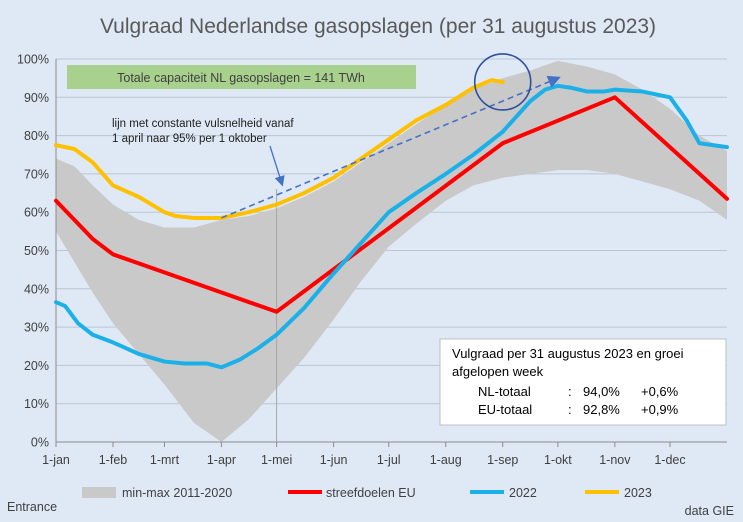 The height and width of the screenshot is (522, 743). What do you see at coordinates (615, 460) in the screenshot?
I see `x-tick-label: 1-nov` at bounding box center [615, 460].